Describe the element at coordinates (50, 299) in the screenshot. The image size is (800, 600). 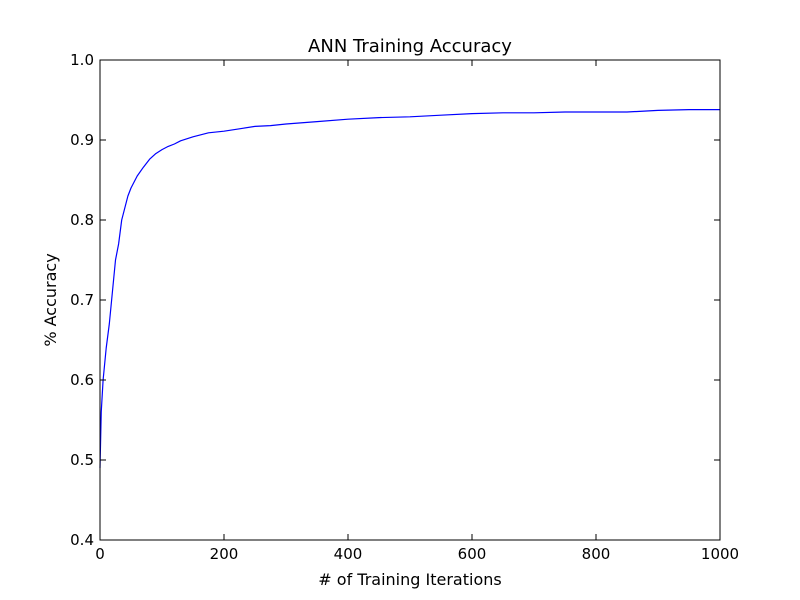
I see `y-axis-label: % Accuracy` at that location.